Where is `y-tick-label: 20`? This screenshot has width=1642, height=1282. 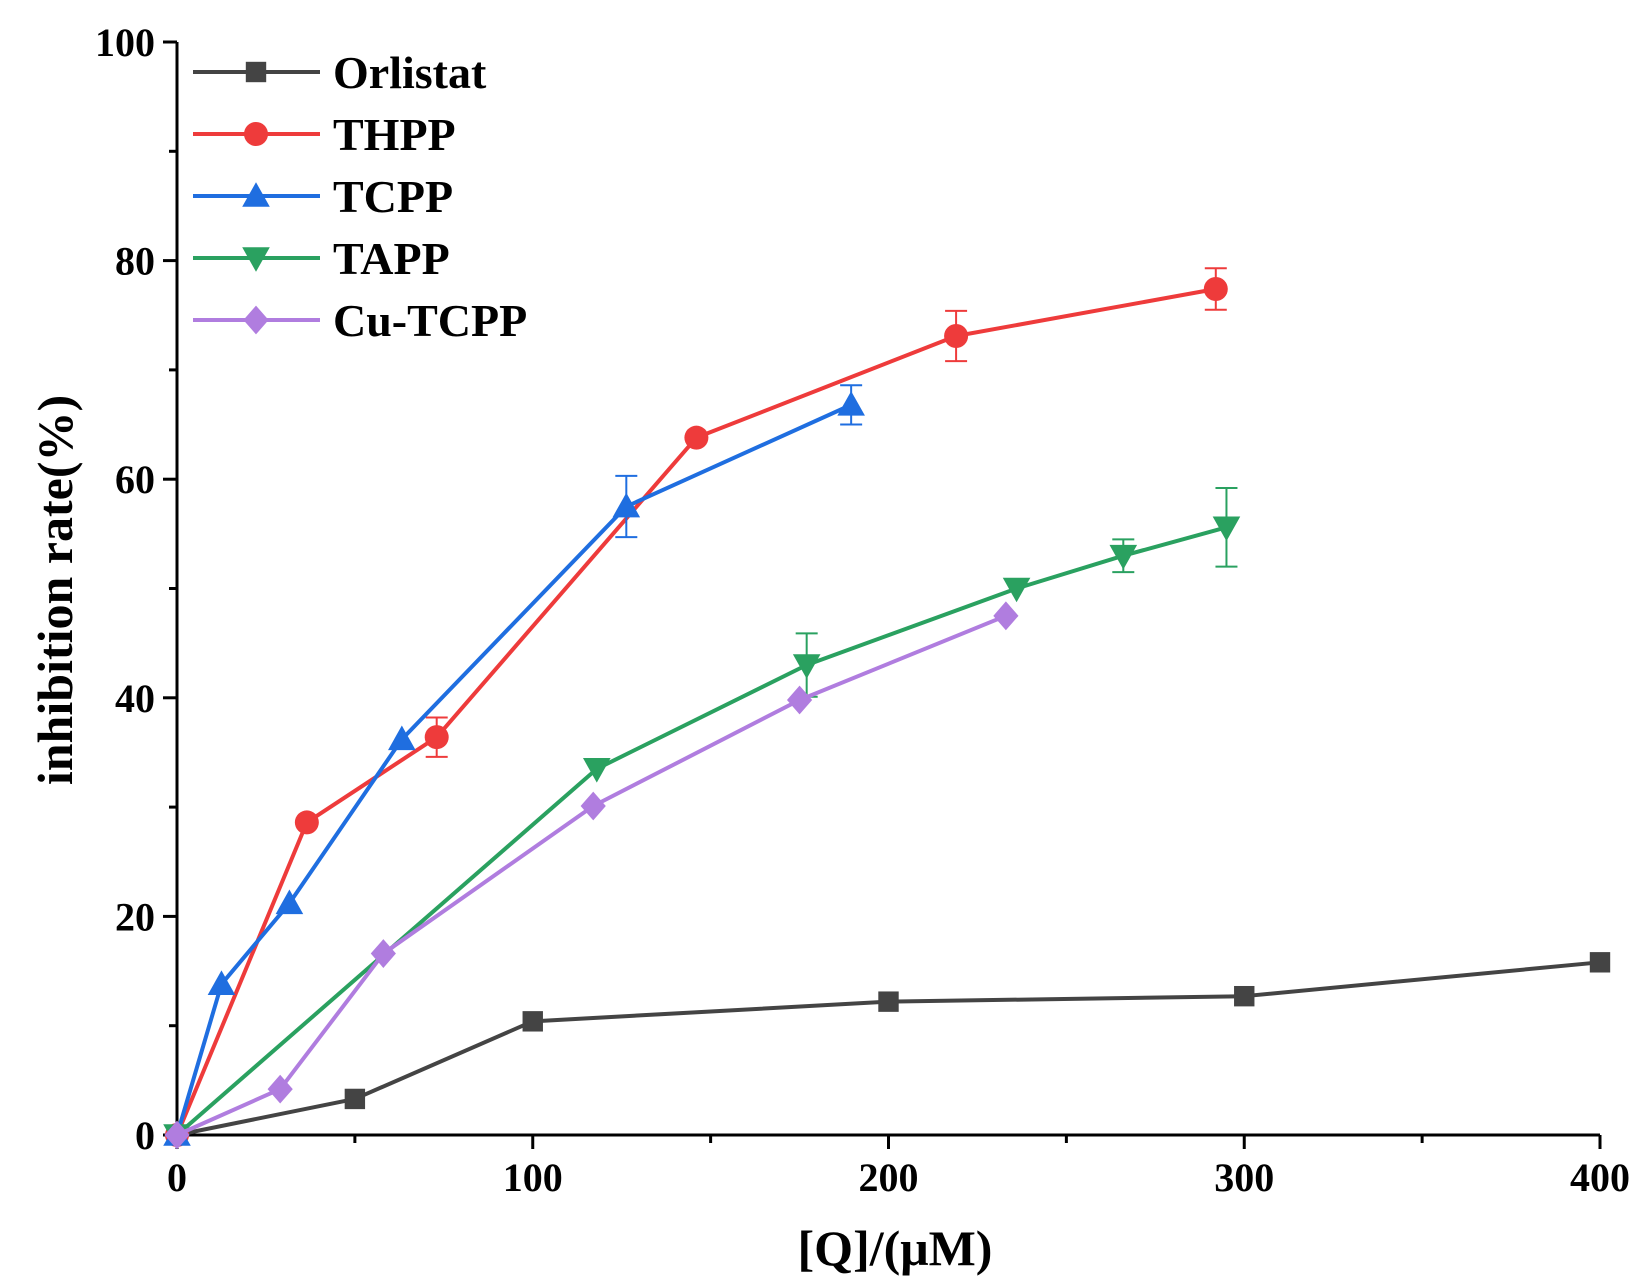 y-tick-label: 20 is located at coordinates (135, 916).